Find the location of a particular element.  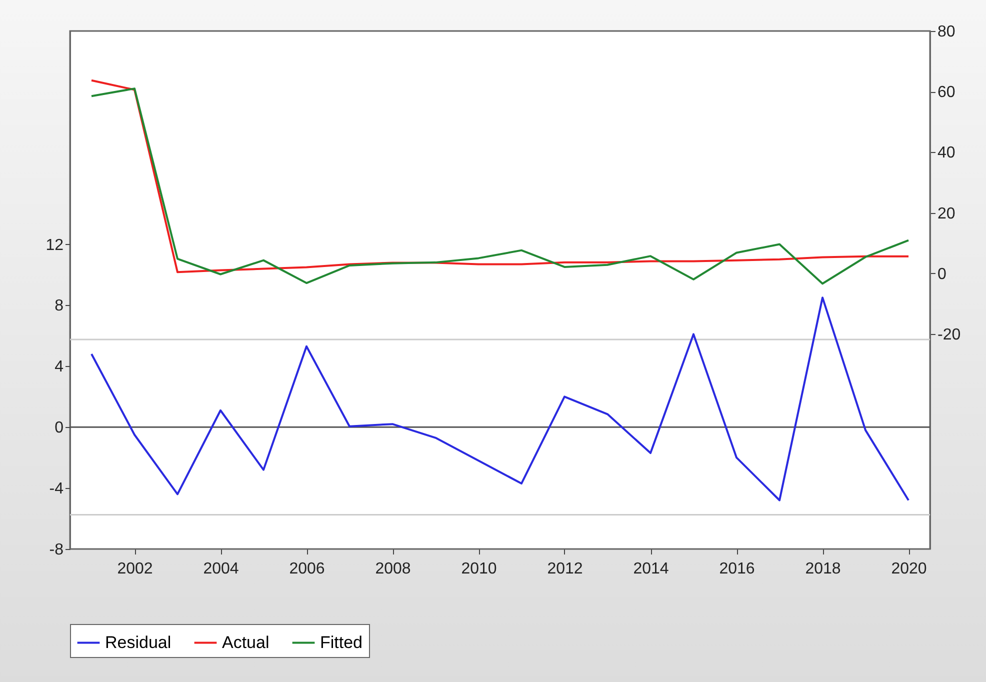

y-tick-label: -4 is located at coordinates (56, 489).